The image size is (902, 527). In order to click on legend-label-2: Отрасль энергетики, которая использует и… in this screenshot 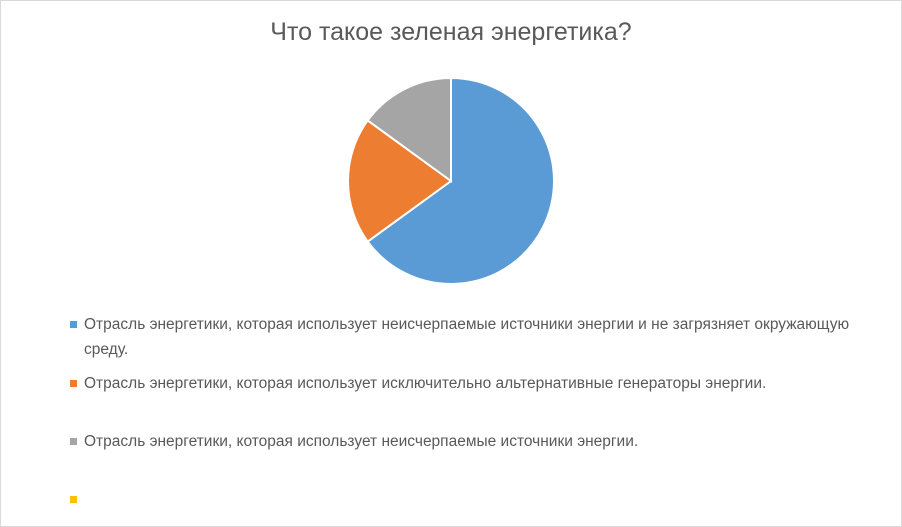, I will do `click(425, 383)`.